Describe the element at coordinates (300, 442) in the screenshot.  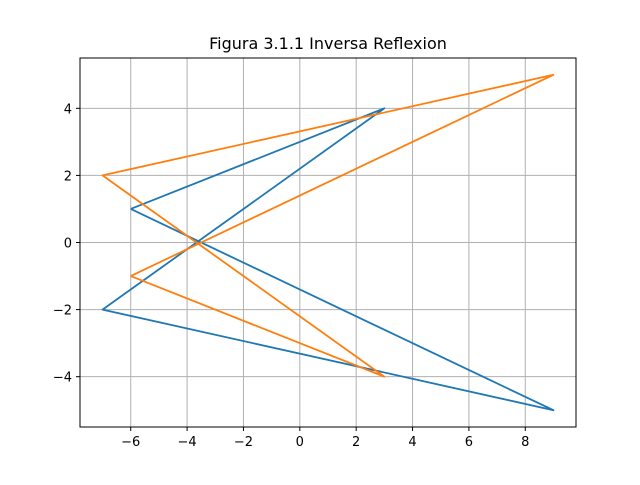
I see `x-tick-label: 0` at that location.